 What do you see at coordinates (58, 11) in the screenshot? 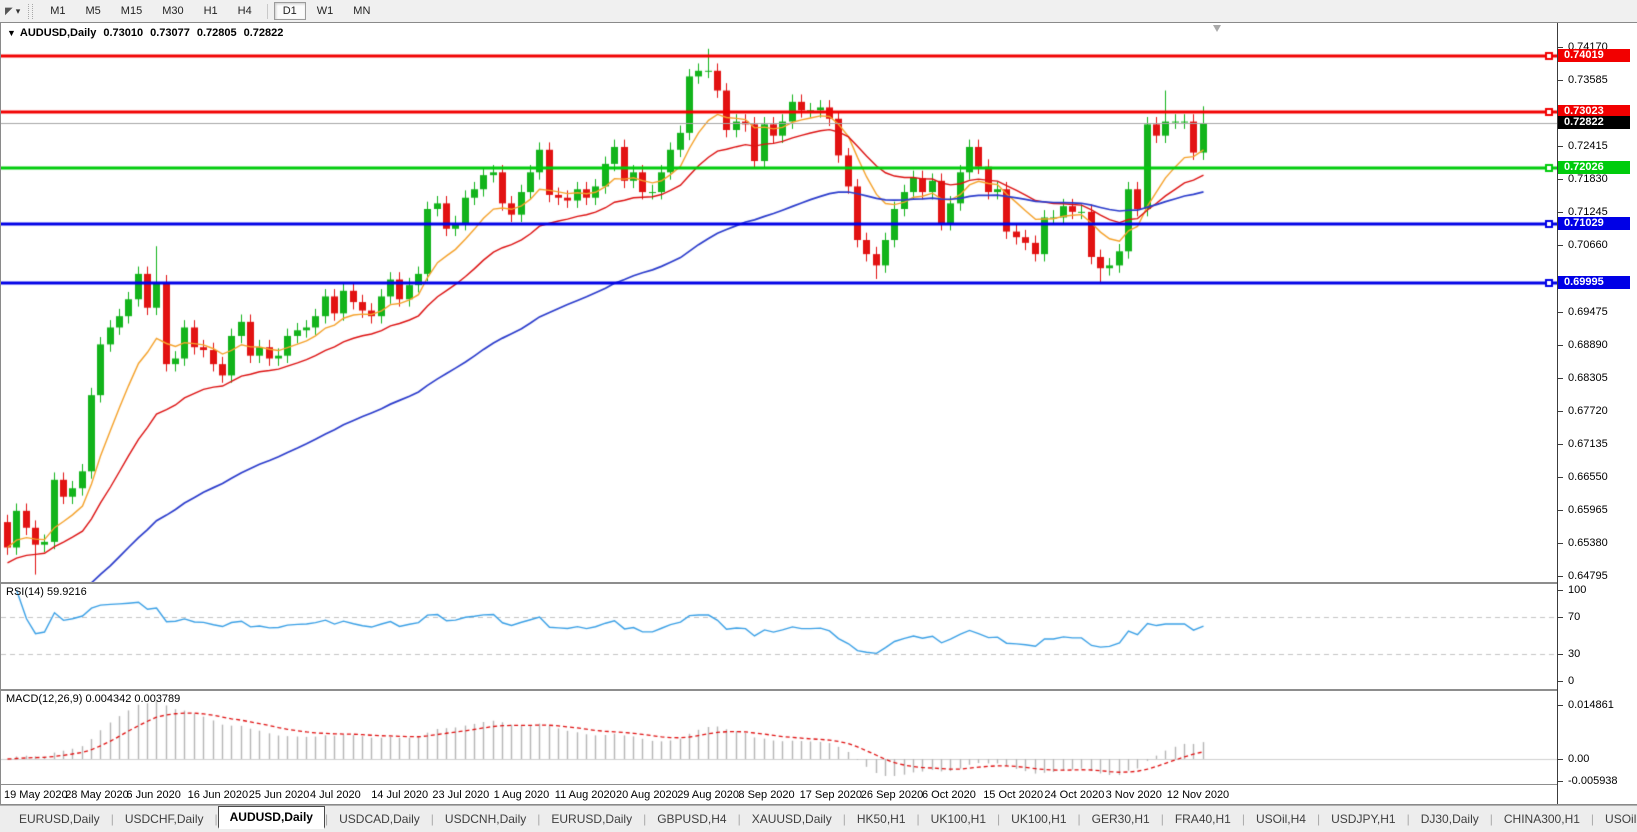
I see `timeframe-button-m1: M1` at bounding box center [58, 11].